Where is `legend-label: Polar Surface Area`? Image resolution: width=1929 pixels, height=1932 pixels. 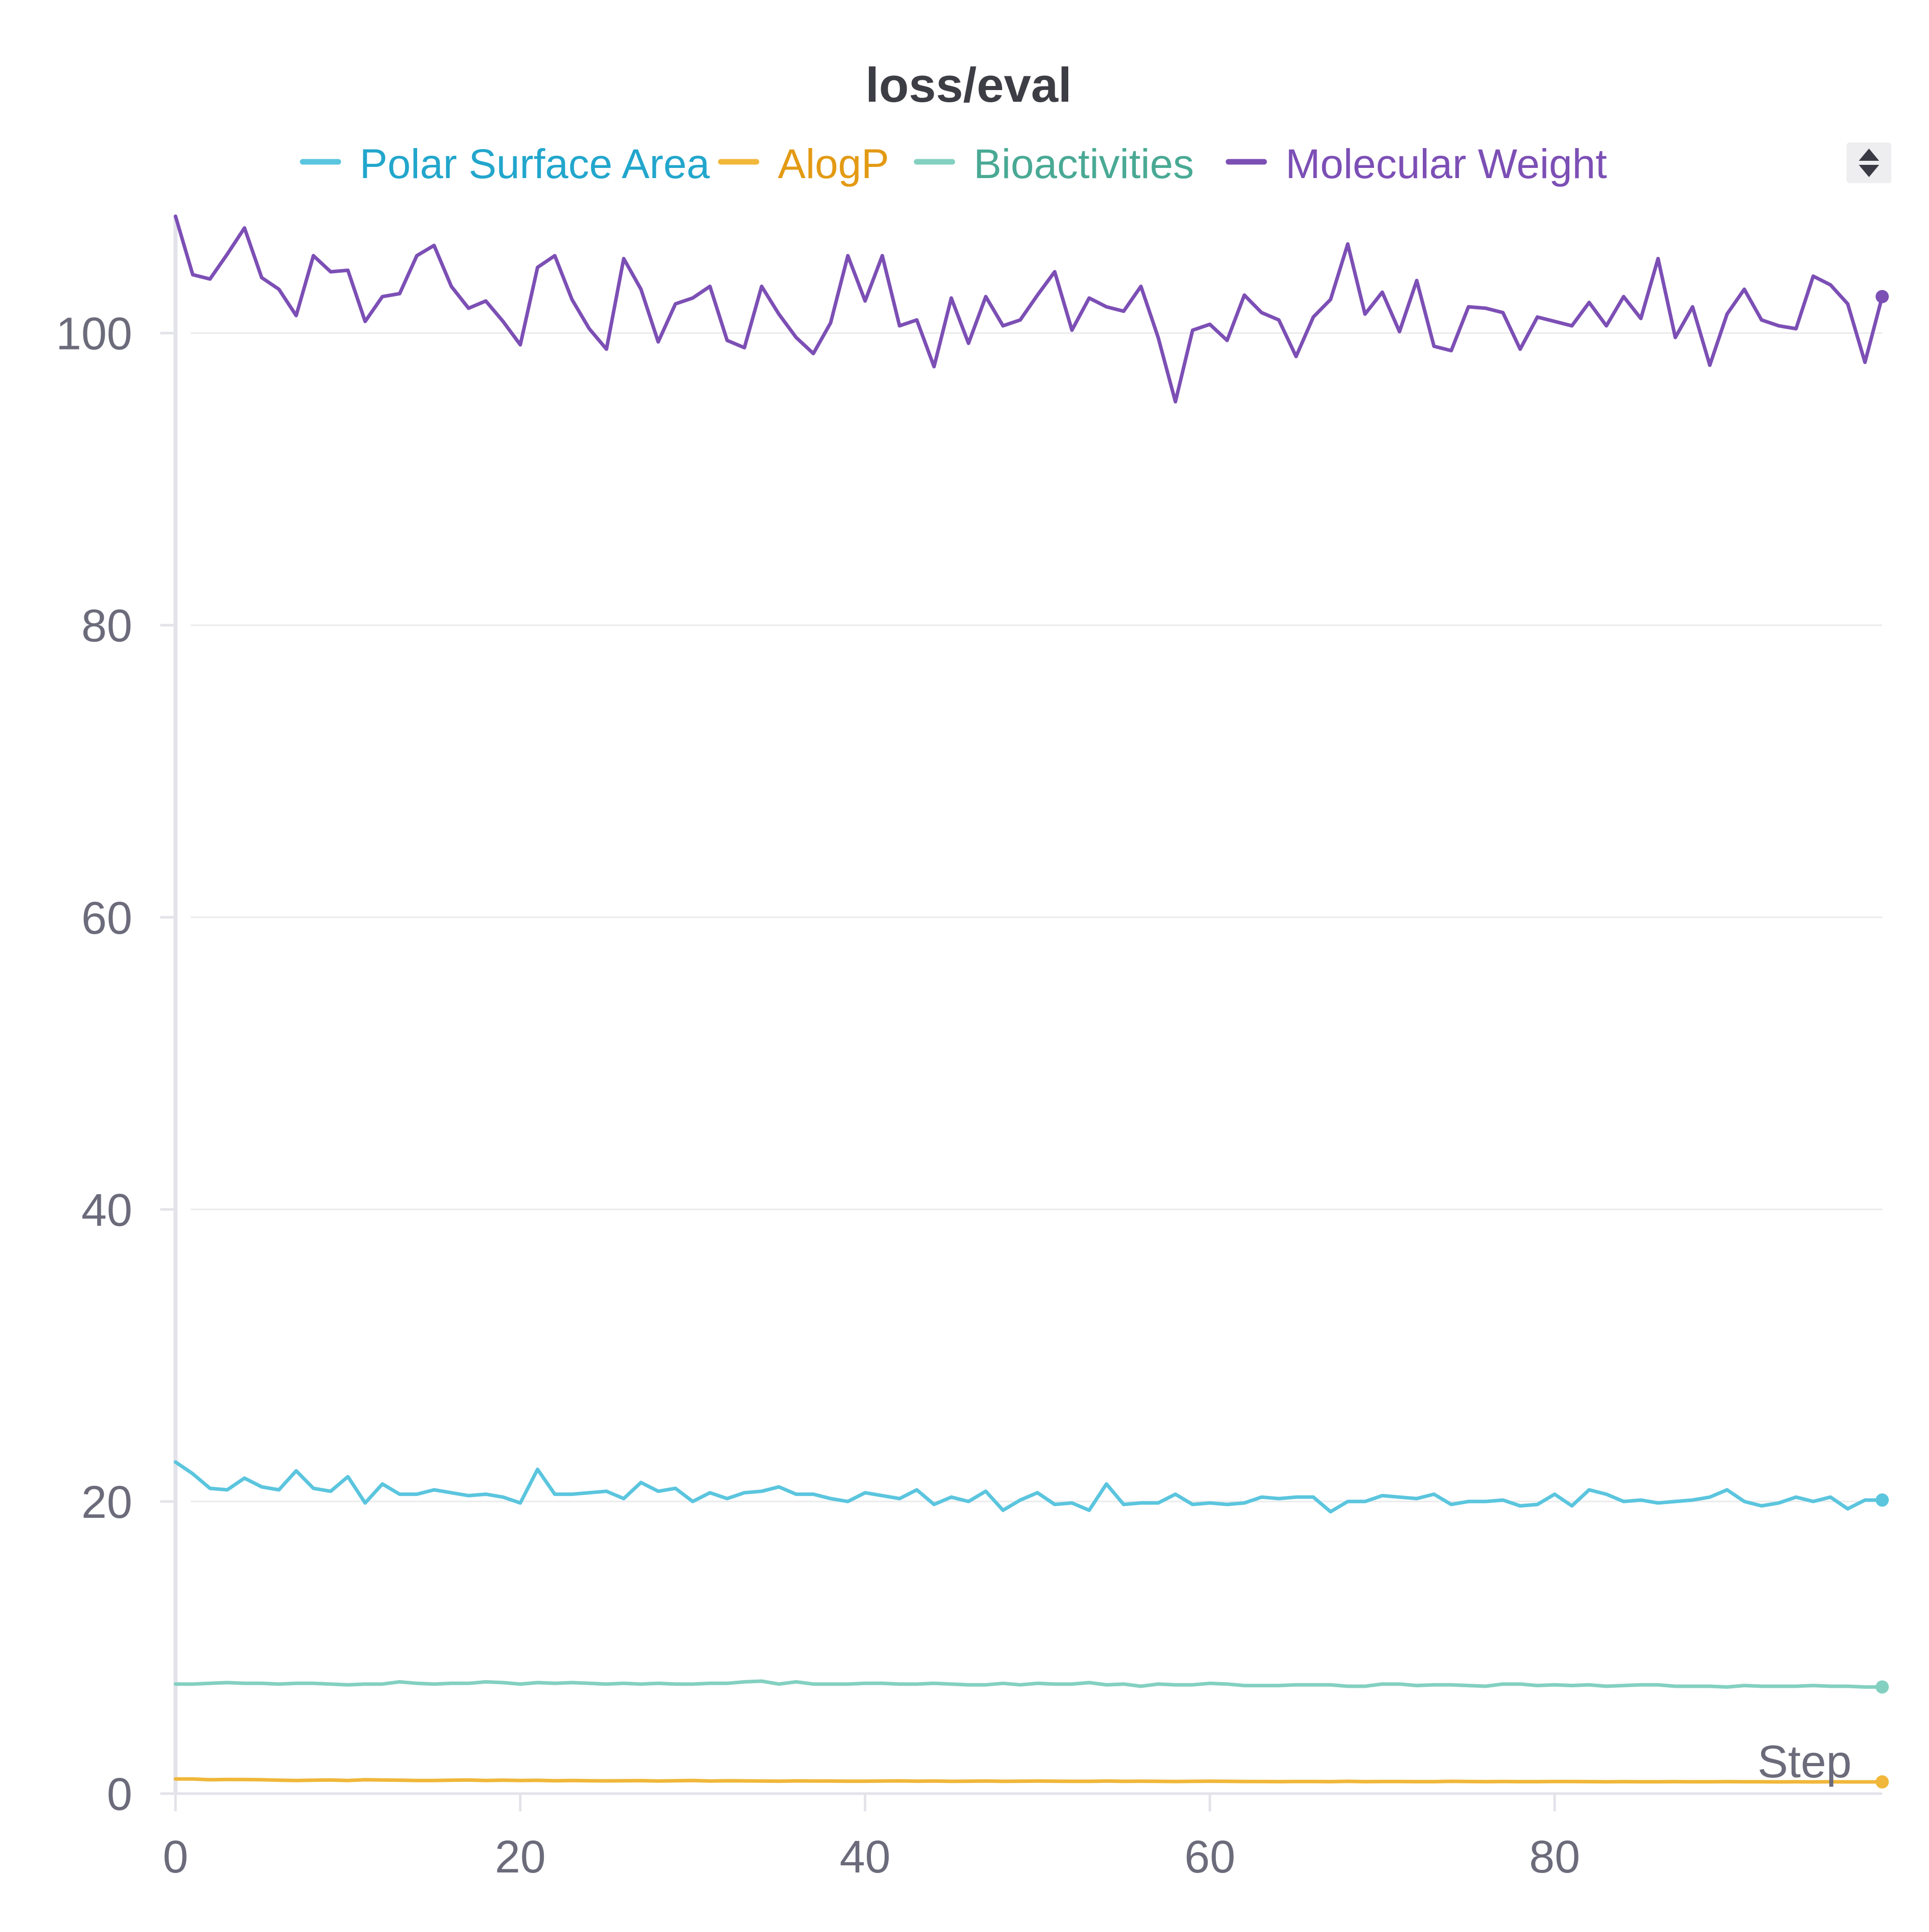 legend-label: Polar Surface Area is located at coordinates (535, 164).